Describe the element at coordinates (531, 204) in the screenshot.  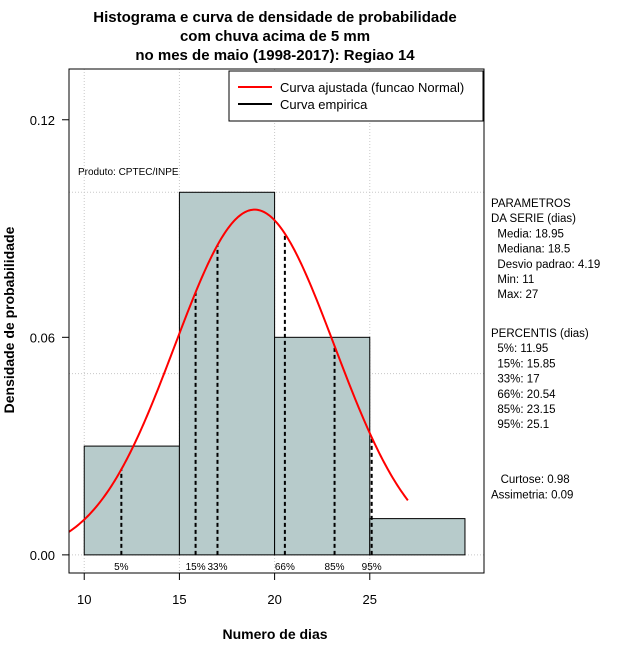
I see `side-params-line-0: PARAMETROS` at that location.